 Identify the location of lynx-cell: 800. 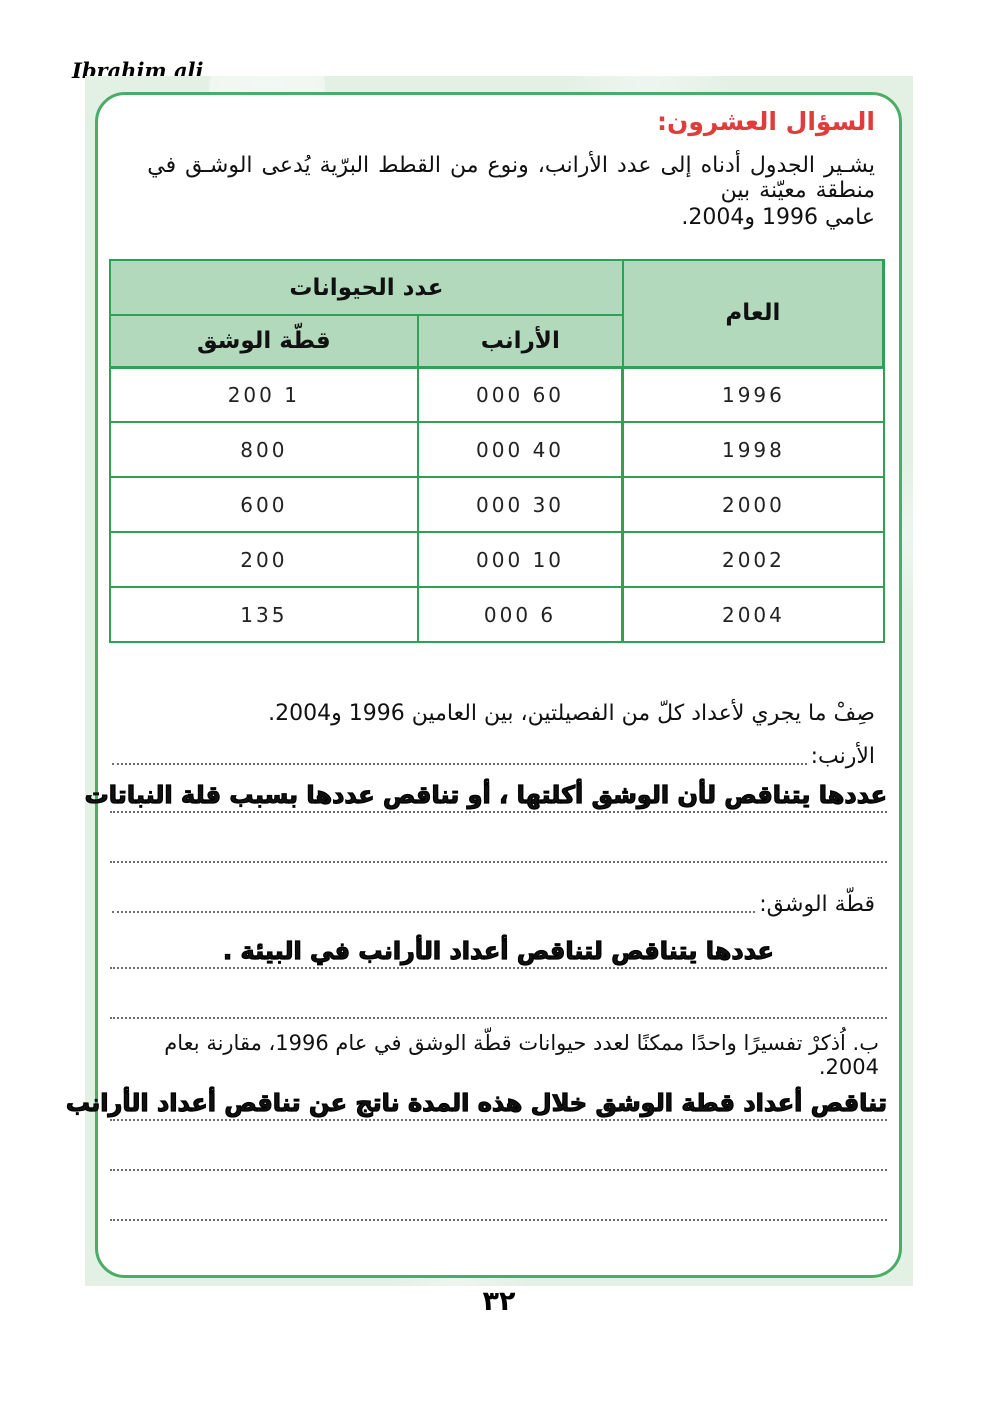
(264, 449).